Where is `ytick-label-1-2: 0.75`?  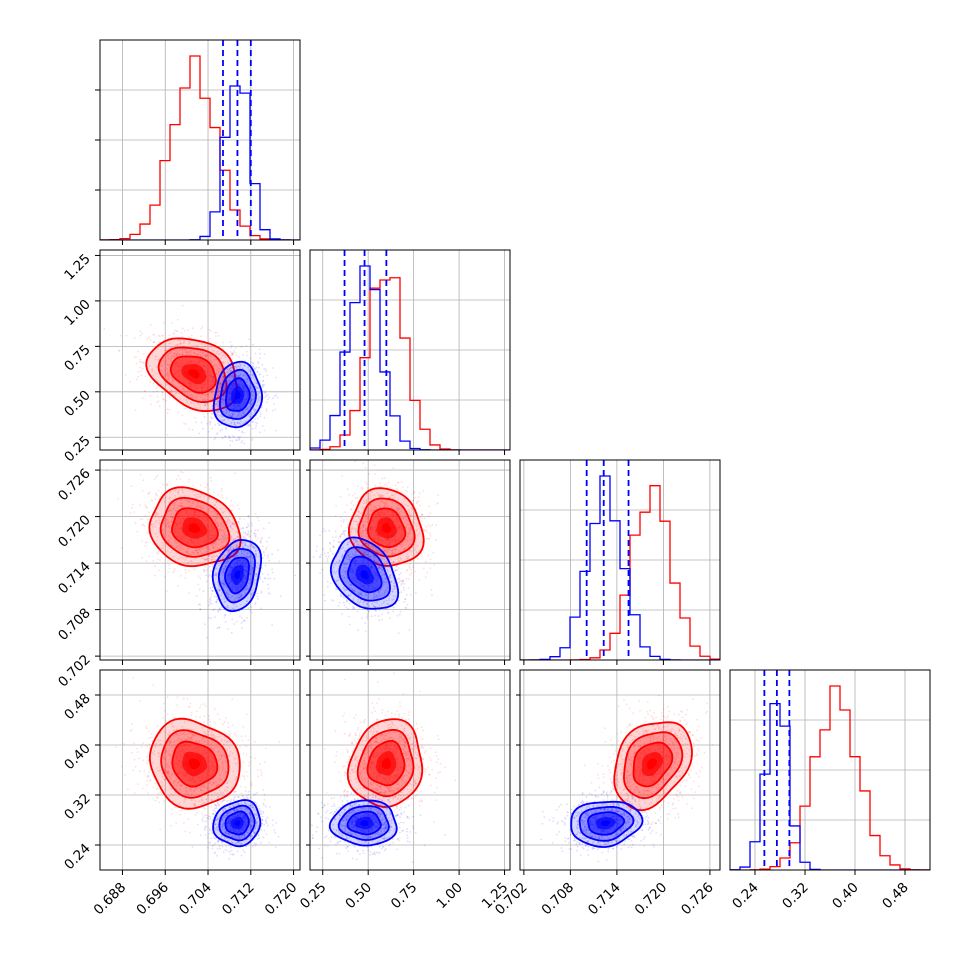
ytick-label-1-2: 0.75 is located at coordinates (77, 358).